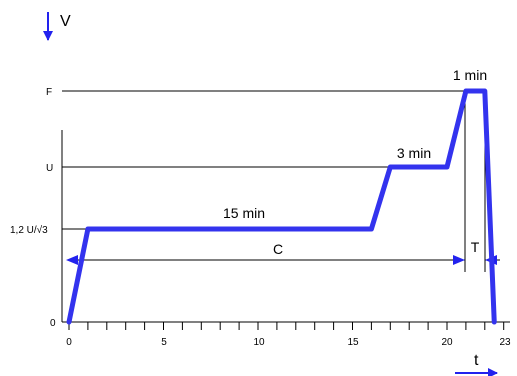  Describe the element at coordinates (65, 21) in the screenshot. I see `y-axis-label: V` at that location.